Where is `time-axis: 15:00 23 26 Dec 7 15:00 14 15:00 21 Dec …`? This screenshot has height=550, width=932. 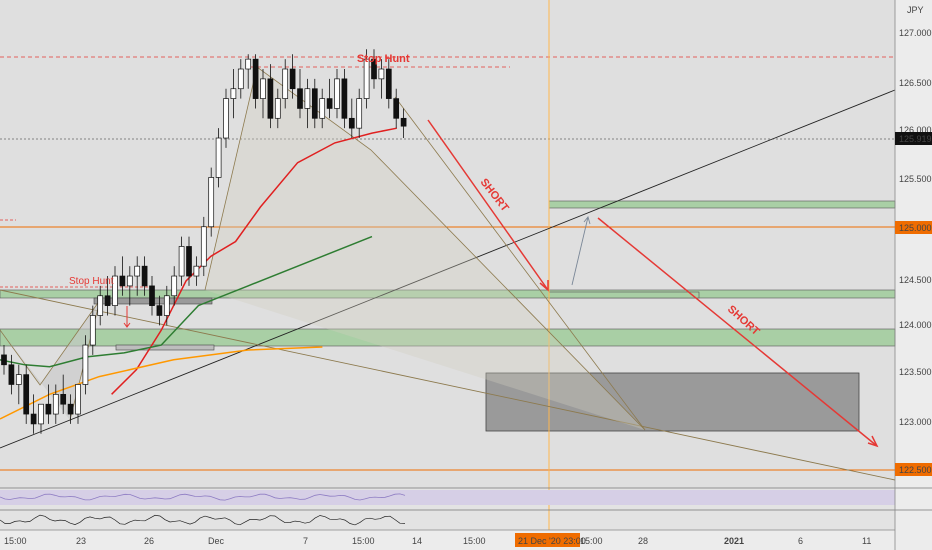
time-axis: 15:00 23 26 Dec 7 15:00 14 15:00 21 Dec … is located at coordinates (447, 538).